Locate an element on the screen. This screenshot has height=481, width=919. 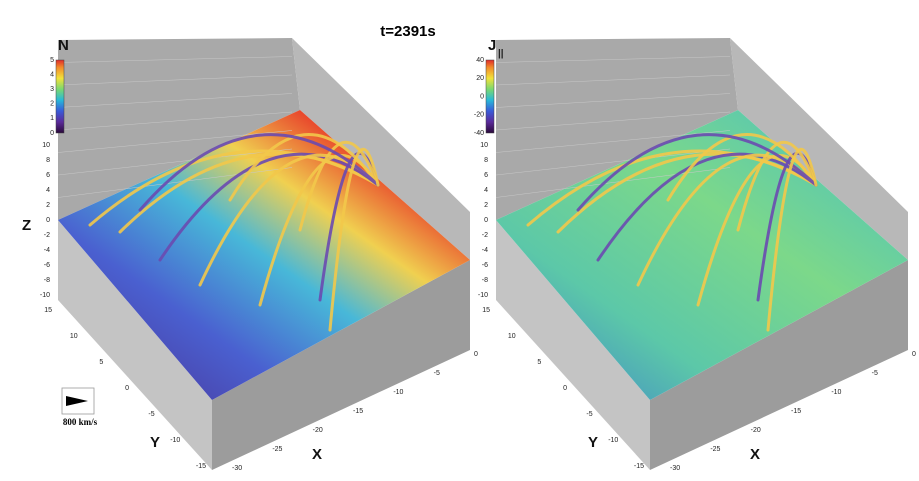
y-axis-label: Y is located at coordinates (155, 442).